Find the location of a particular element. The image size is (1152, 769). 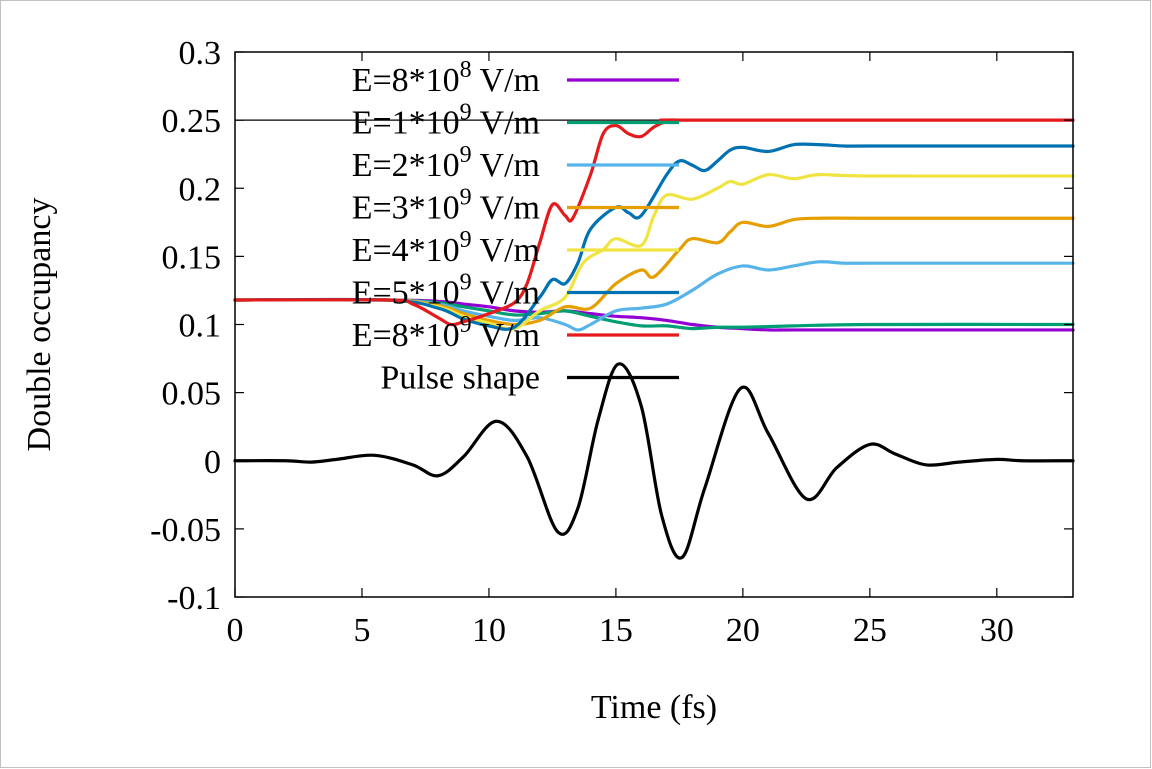

x-tick-label: 0 is located at coordinates (235, 630).